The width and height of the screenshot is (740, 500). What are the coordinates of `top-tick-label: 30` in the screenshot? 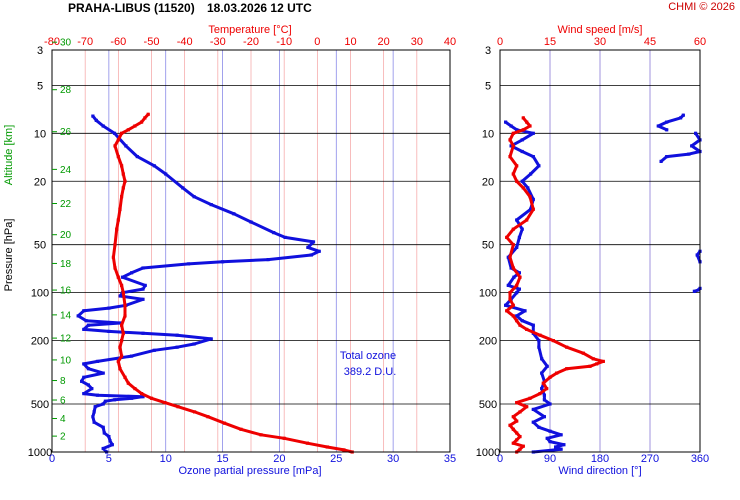 It's located at (600, 42).